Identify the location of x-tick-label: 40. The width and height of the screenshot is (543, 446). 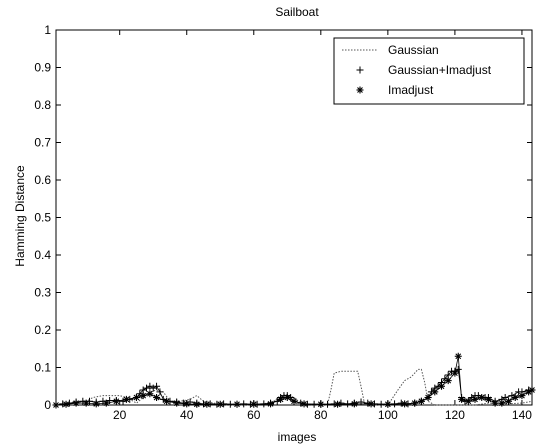
(187, 415).